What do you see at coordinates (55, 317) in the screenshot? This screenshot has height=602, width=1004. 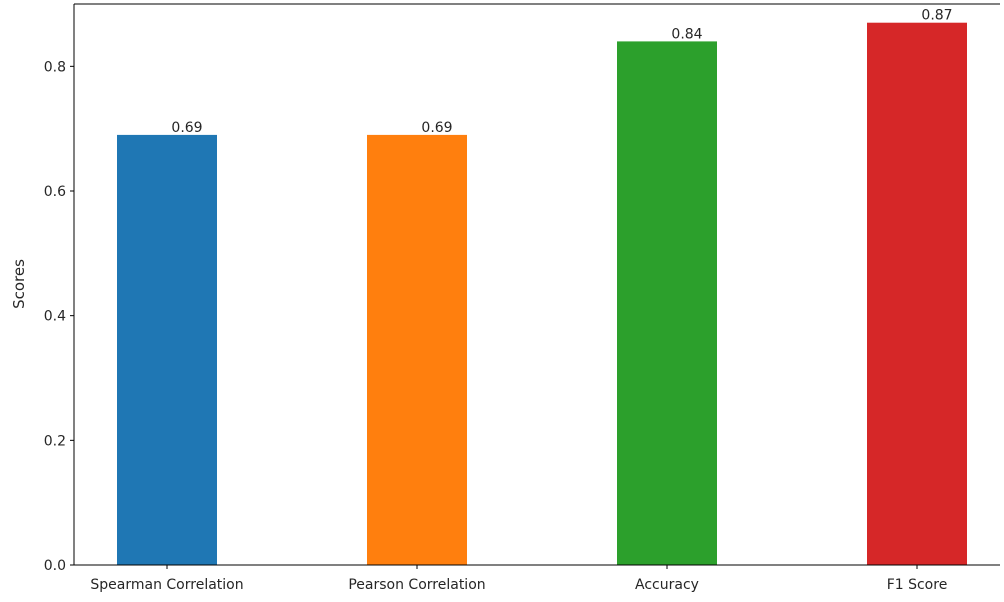 I see `y-tick-label-2: 0.4` at bounding box center [55, 317].